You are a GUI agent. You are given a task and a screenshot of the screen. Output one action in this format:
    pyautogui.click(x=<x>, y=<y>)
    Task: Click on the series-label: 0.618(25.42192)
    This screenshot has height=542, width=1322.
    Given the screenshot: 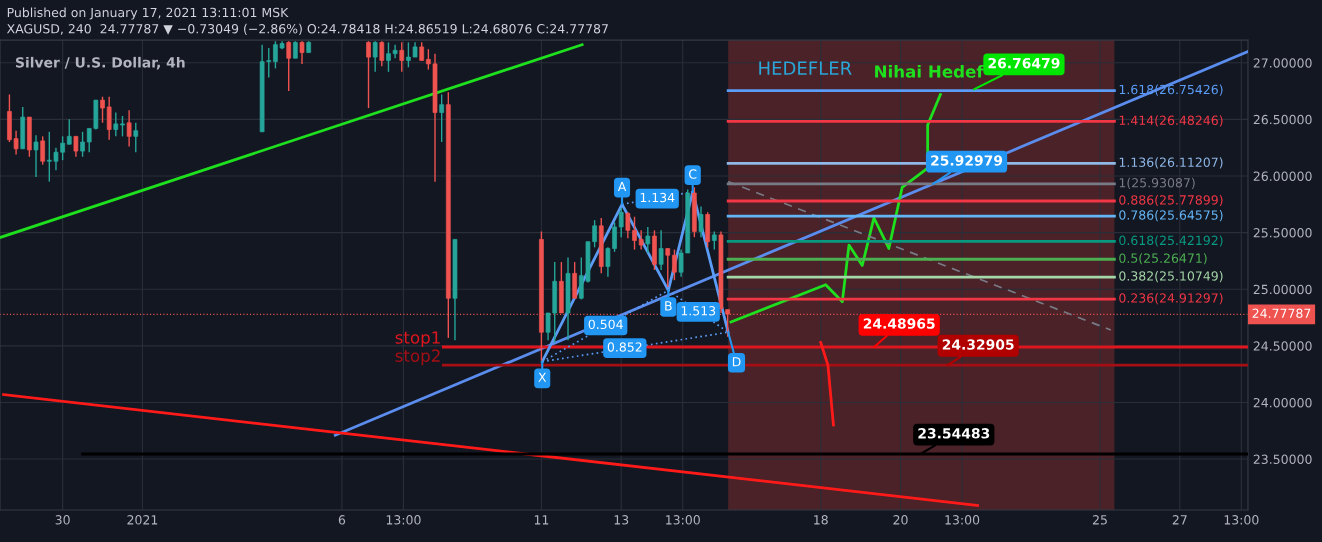 What is the action you would take?
    pyautogui.click(x=1171, y=241)
    